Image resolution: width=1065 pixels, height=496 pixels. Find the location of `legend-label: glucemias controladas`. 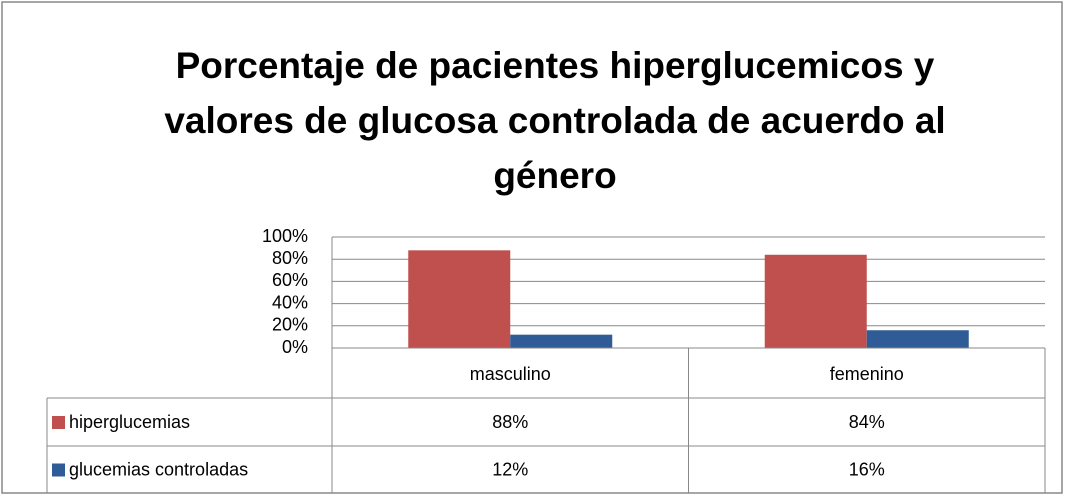

legend-label: glucemias controladas is located at coordinates (158, 469).